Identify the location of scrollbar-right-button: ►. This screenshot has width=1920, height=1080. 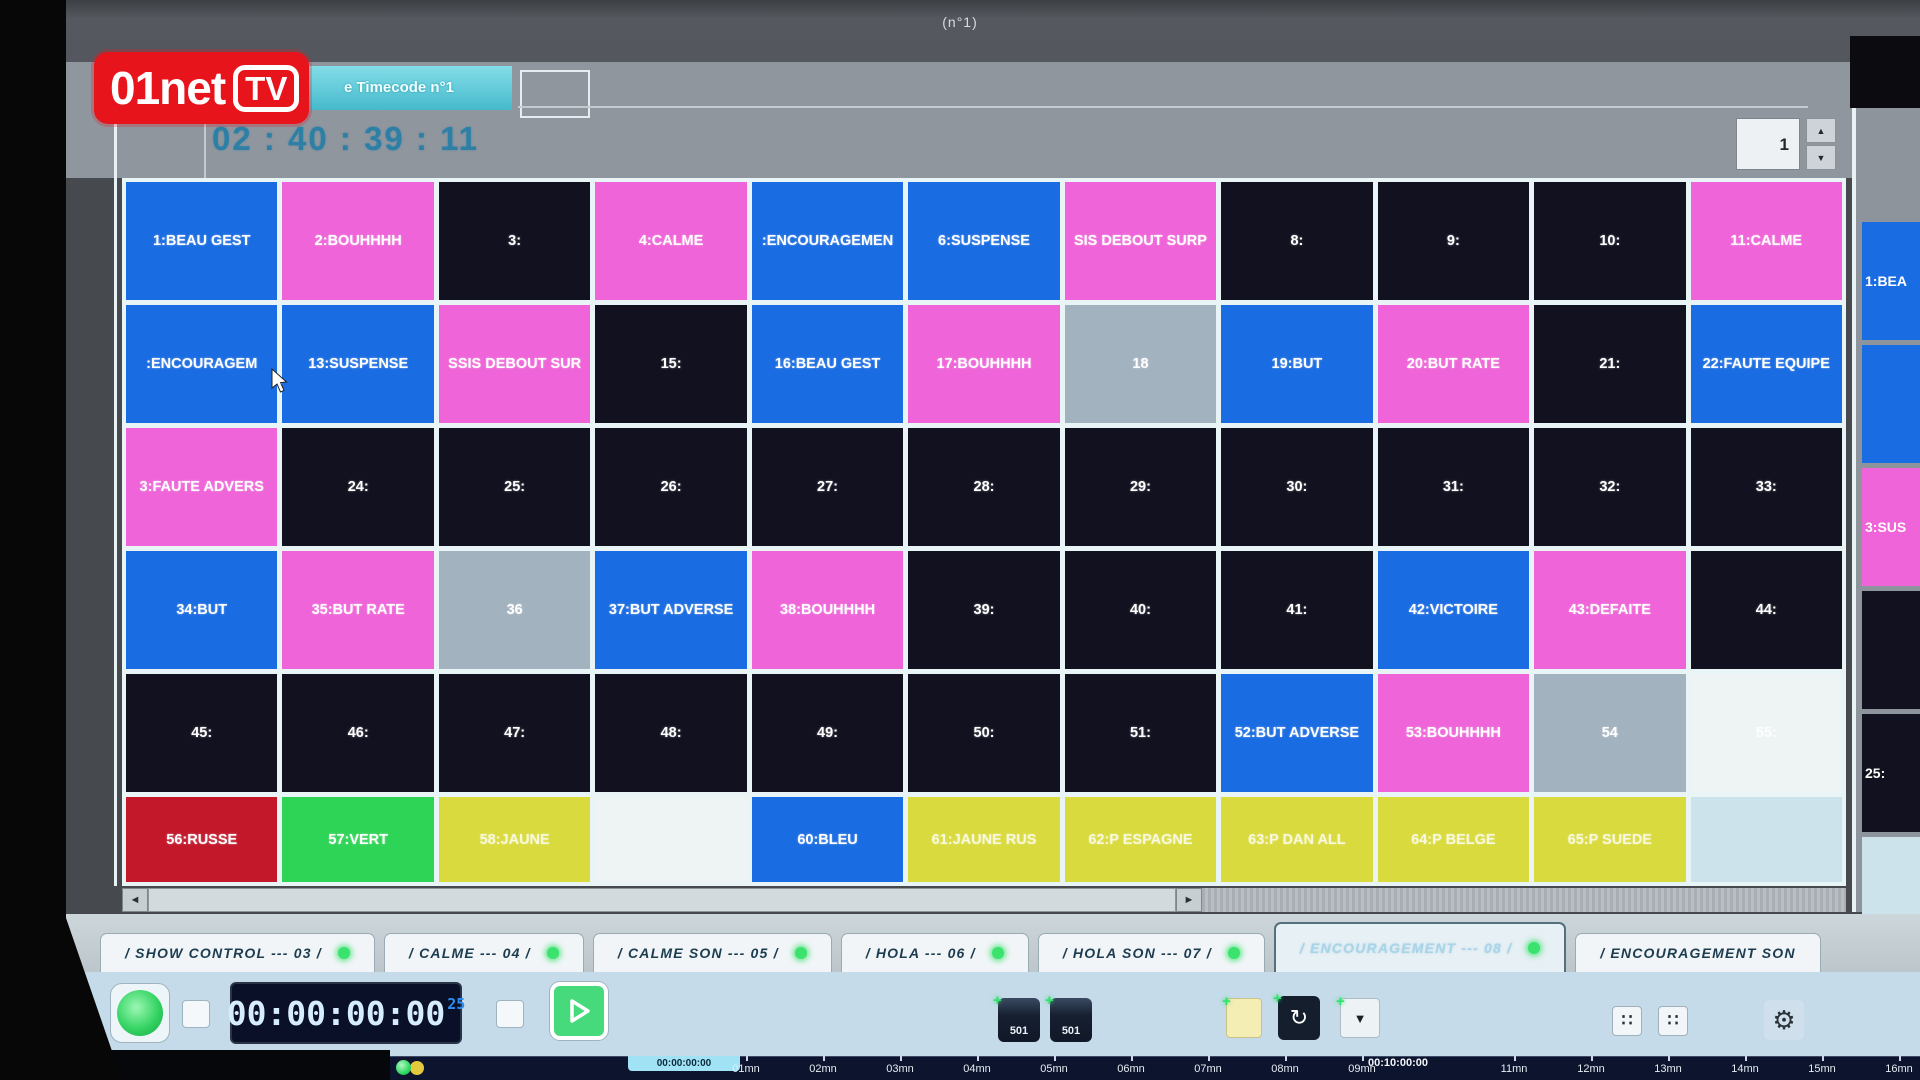
(1189, 900).